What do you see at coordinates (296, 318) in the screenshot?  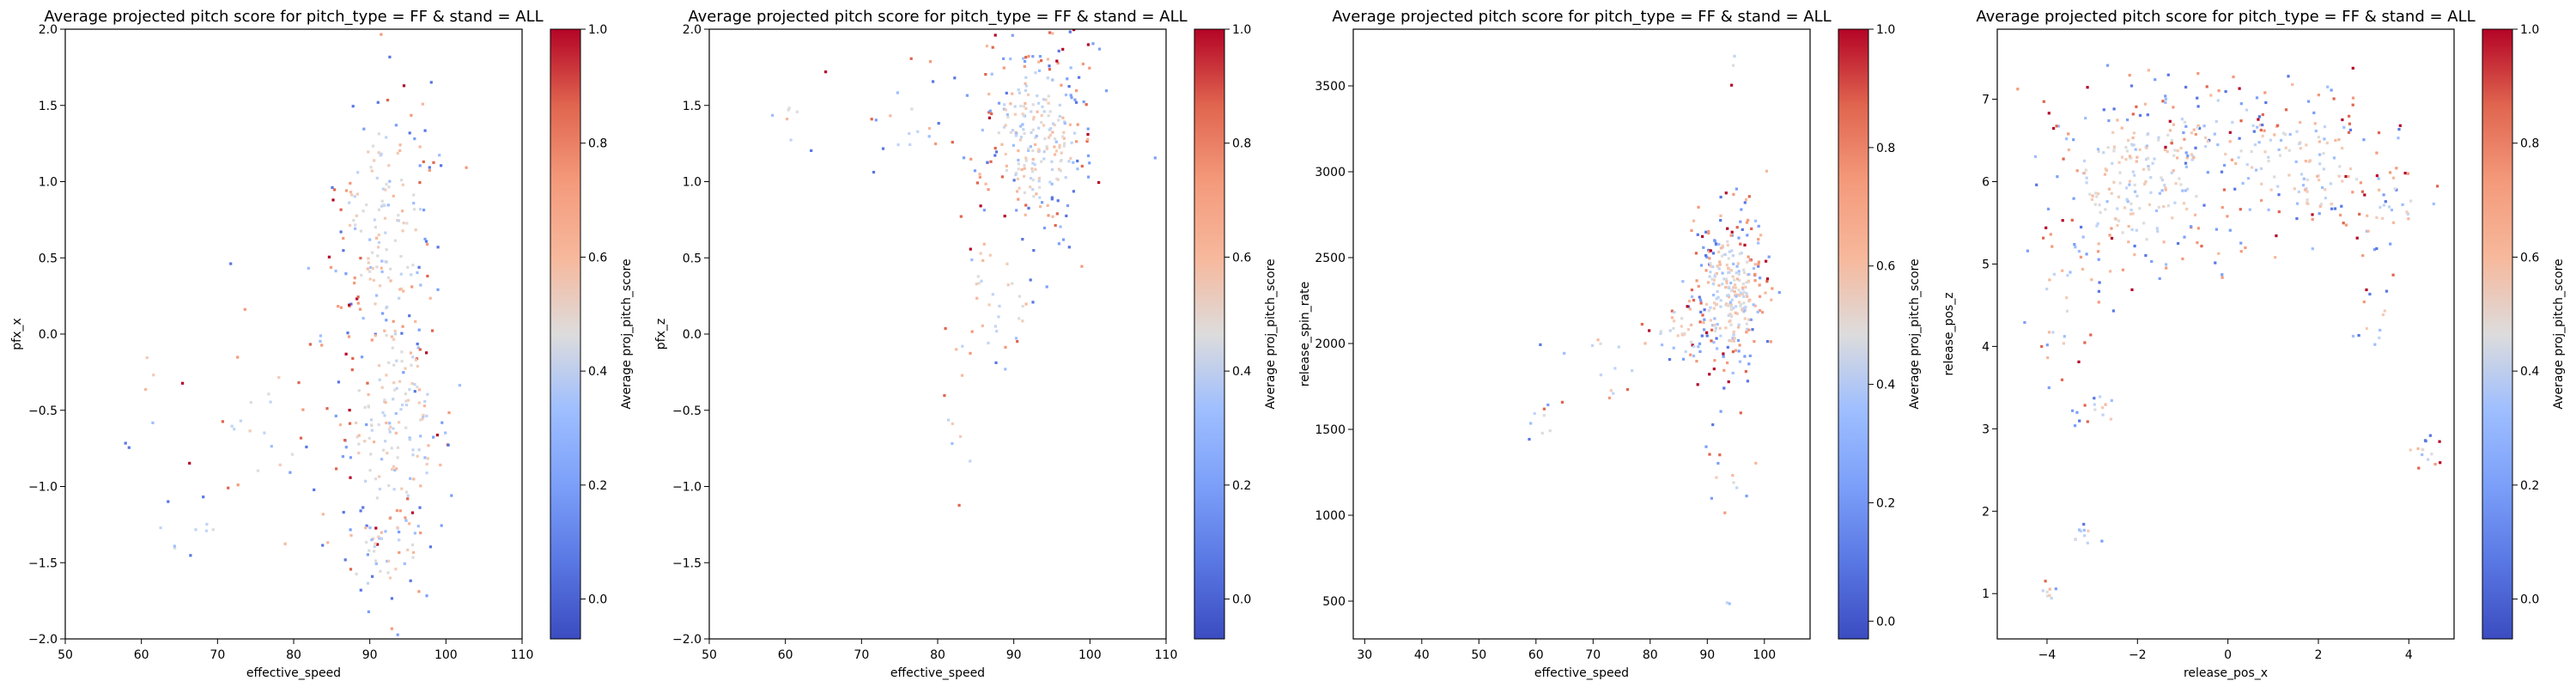 I see `scatter-points` at bounding box center [296, 318].